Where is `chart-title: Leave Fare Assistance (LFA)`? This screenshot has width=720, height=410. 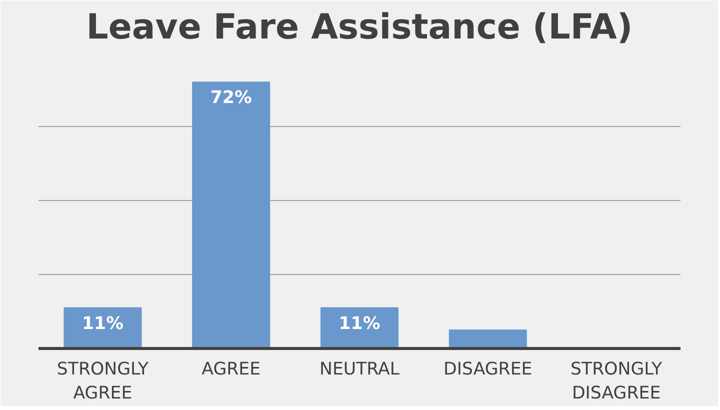
chart-title: Leave Fare Assistance (LFA) is located at coordinates (359, 28).